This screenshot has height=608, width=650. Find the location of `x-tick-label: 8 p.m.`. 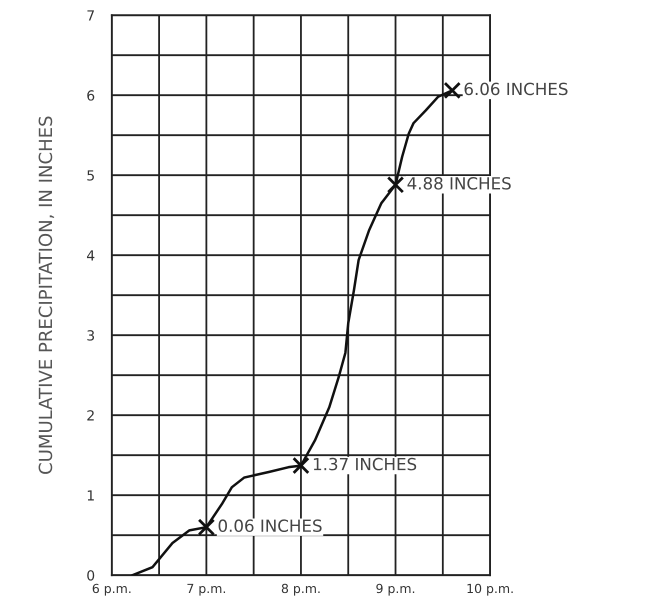

x-tick-label: 8 p.m. is located at coordinates (301, 590).